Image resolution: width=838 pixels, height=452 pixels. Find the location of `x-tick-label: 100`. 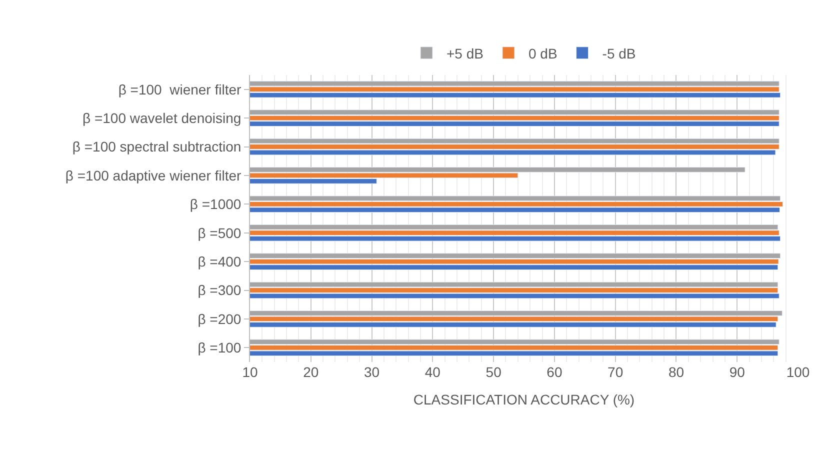

x-tick-label: 100 is located at coordinates (798, 372).